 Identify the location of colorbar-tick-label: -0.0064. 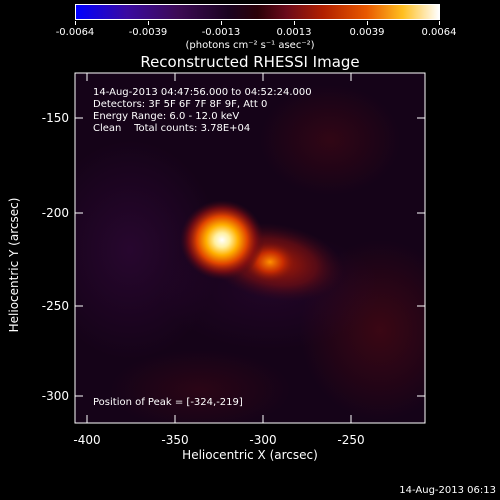
(75, 32).